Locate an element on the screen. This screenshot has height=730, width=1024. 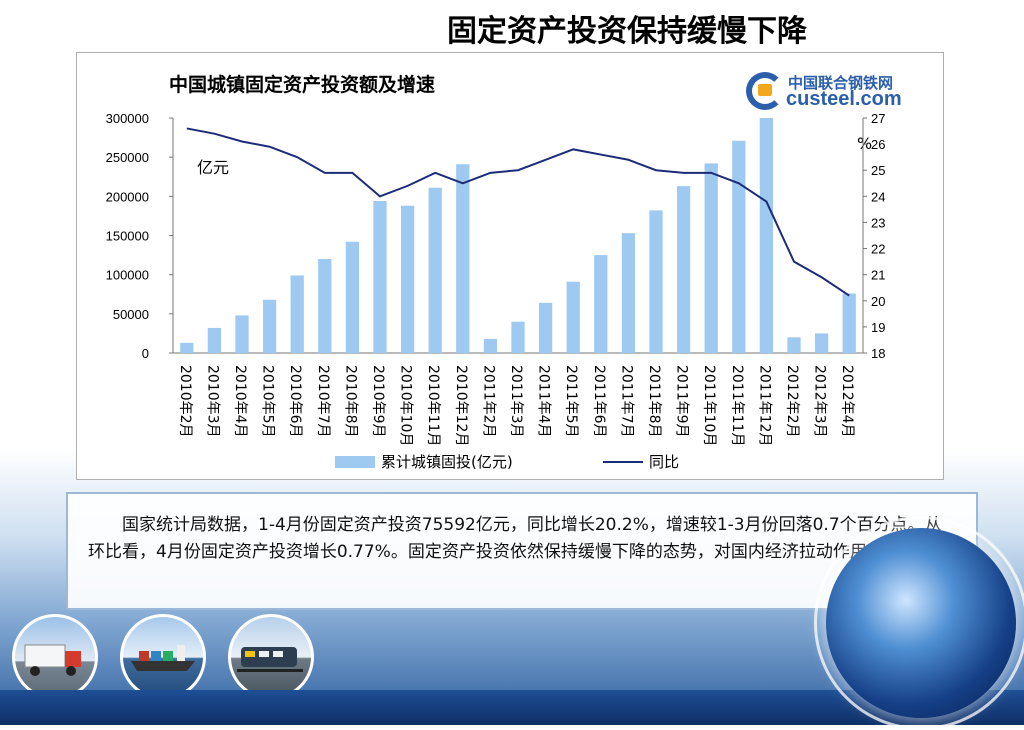
x-tick-label: 2011年11月 is located at coordinates (737, 405).